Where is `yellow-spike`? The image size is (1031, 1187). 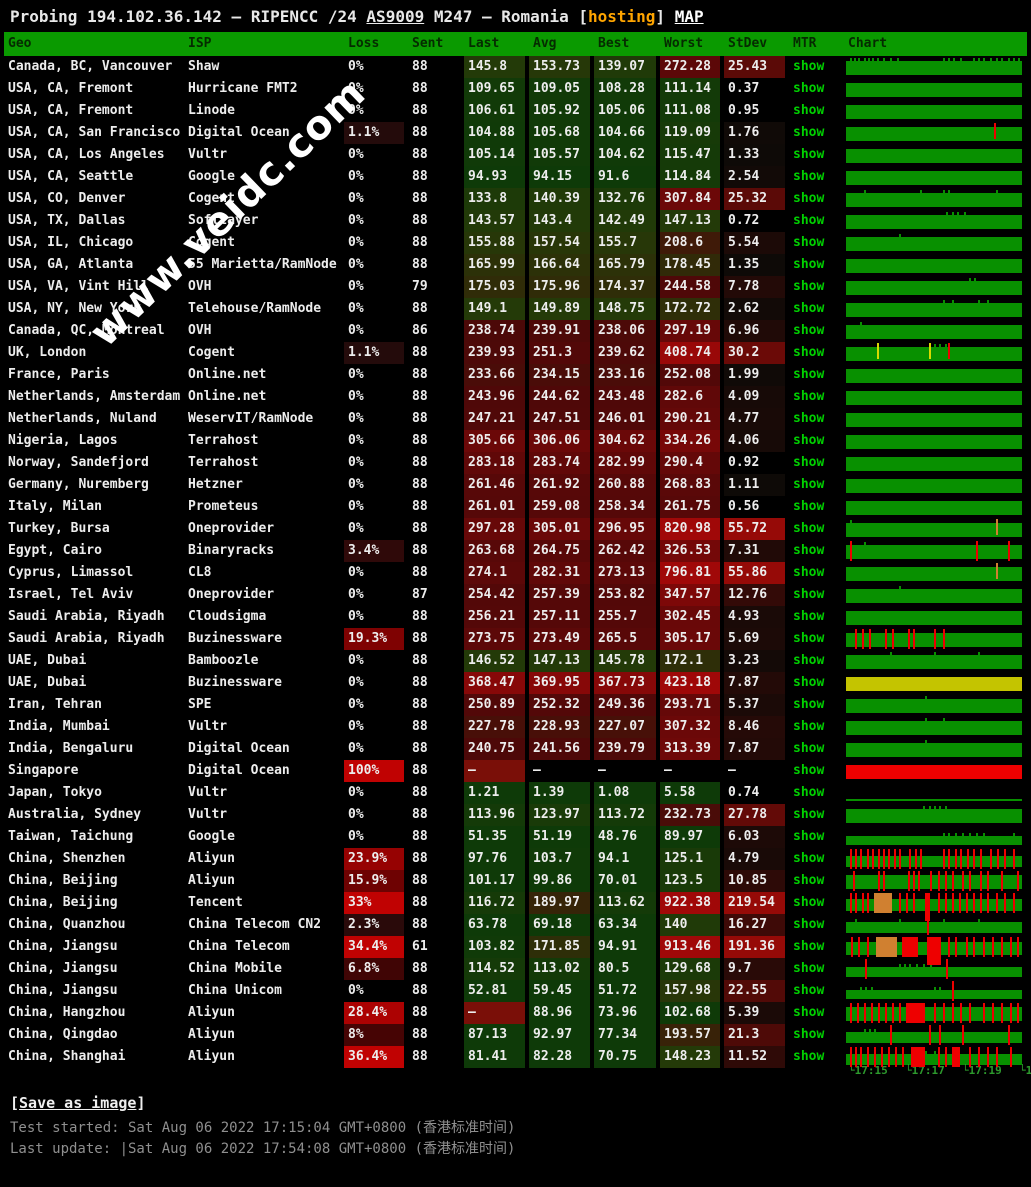
yellow-spike is located at coordinates (929, 351).